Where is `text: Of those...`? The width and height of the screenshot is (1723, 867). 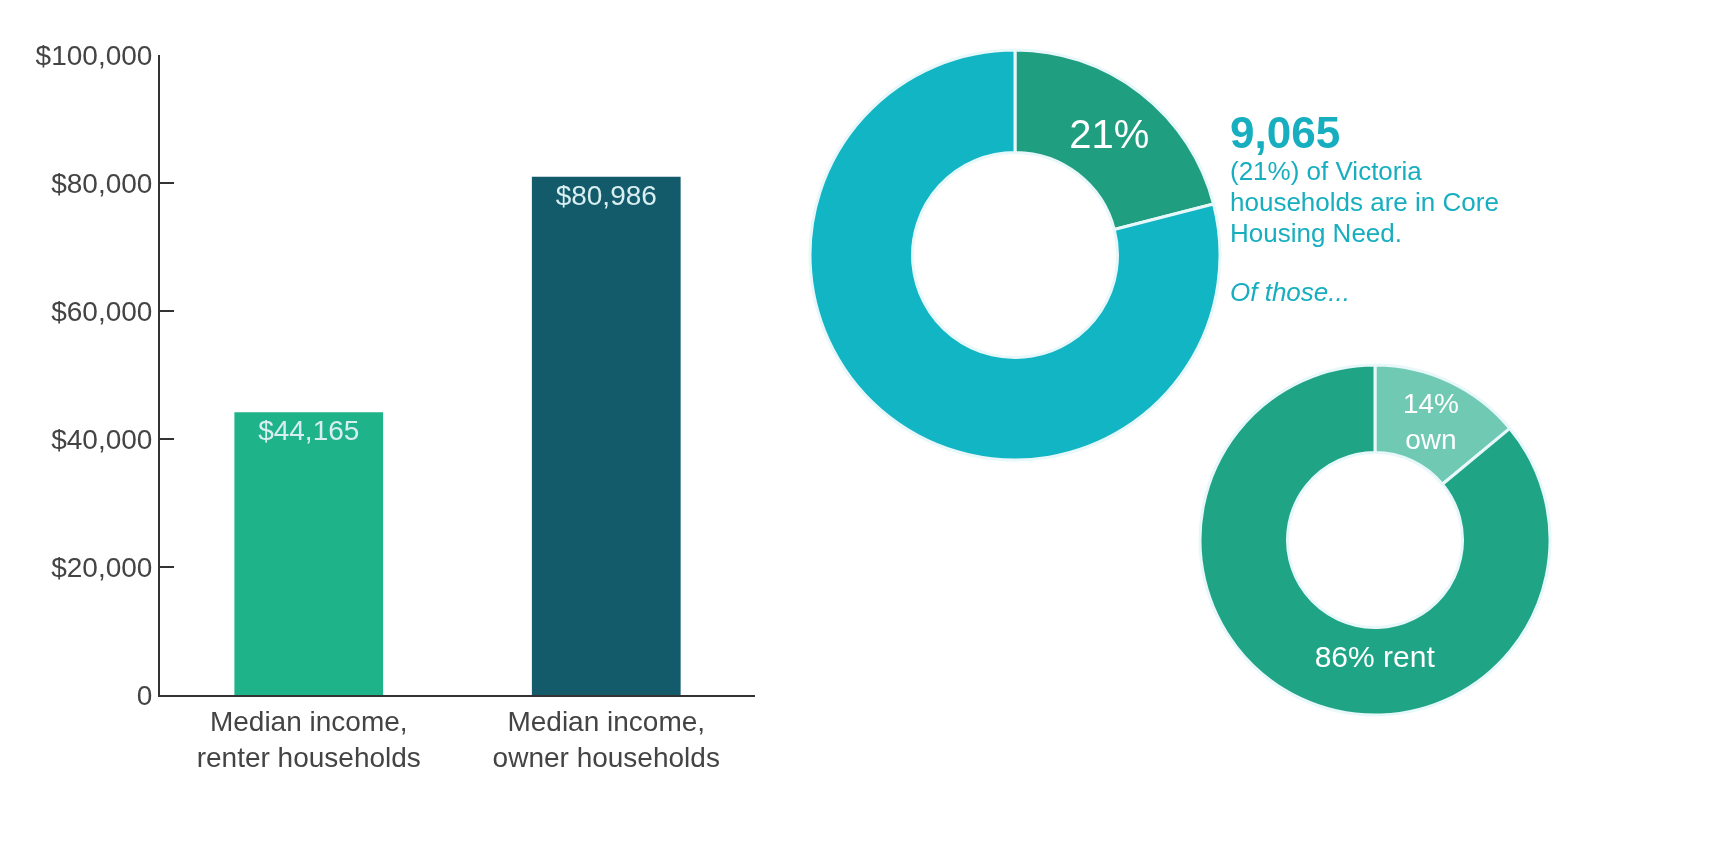 text: Of those... is located at coordinates (1290, 292).